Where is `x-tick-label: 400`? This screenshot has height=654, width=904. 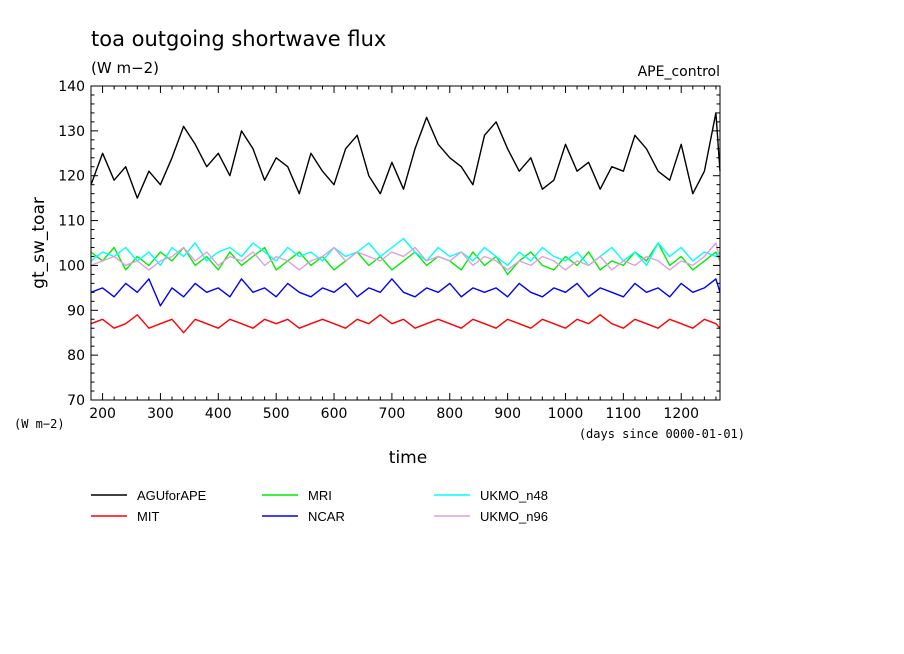 x-tick-label: 400 is located at coordinates (218, 414).